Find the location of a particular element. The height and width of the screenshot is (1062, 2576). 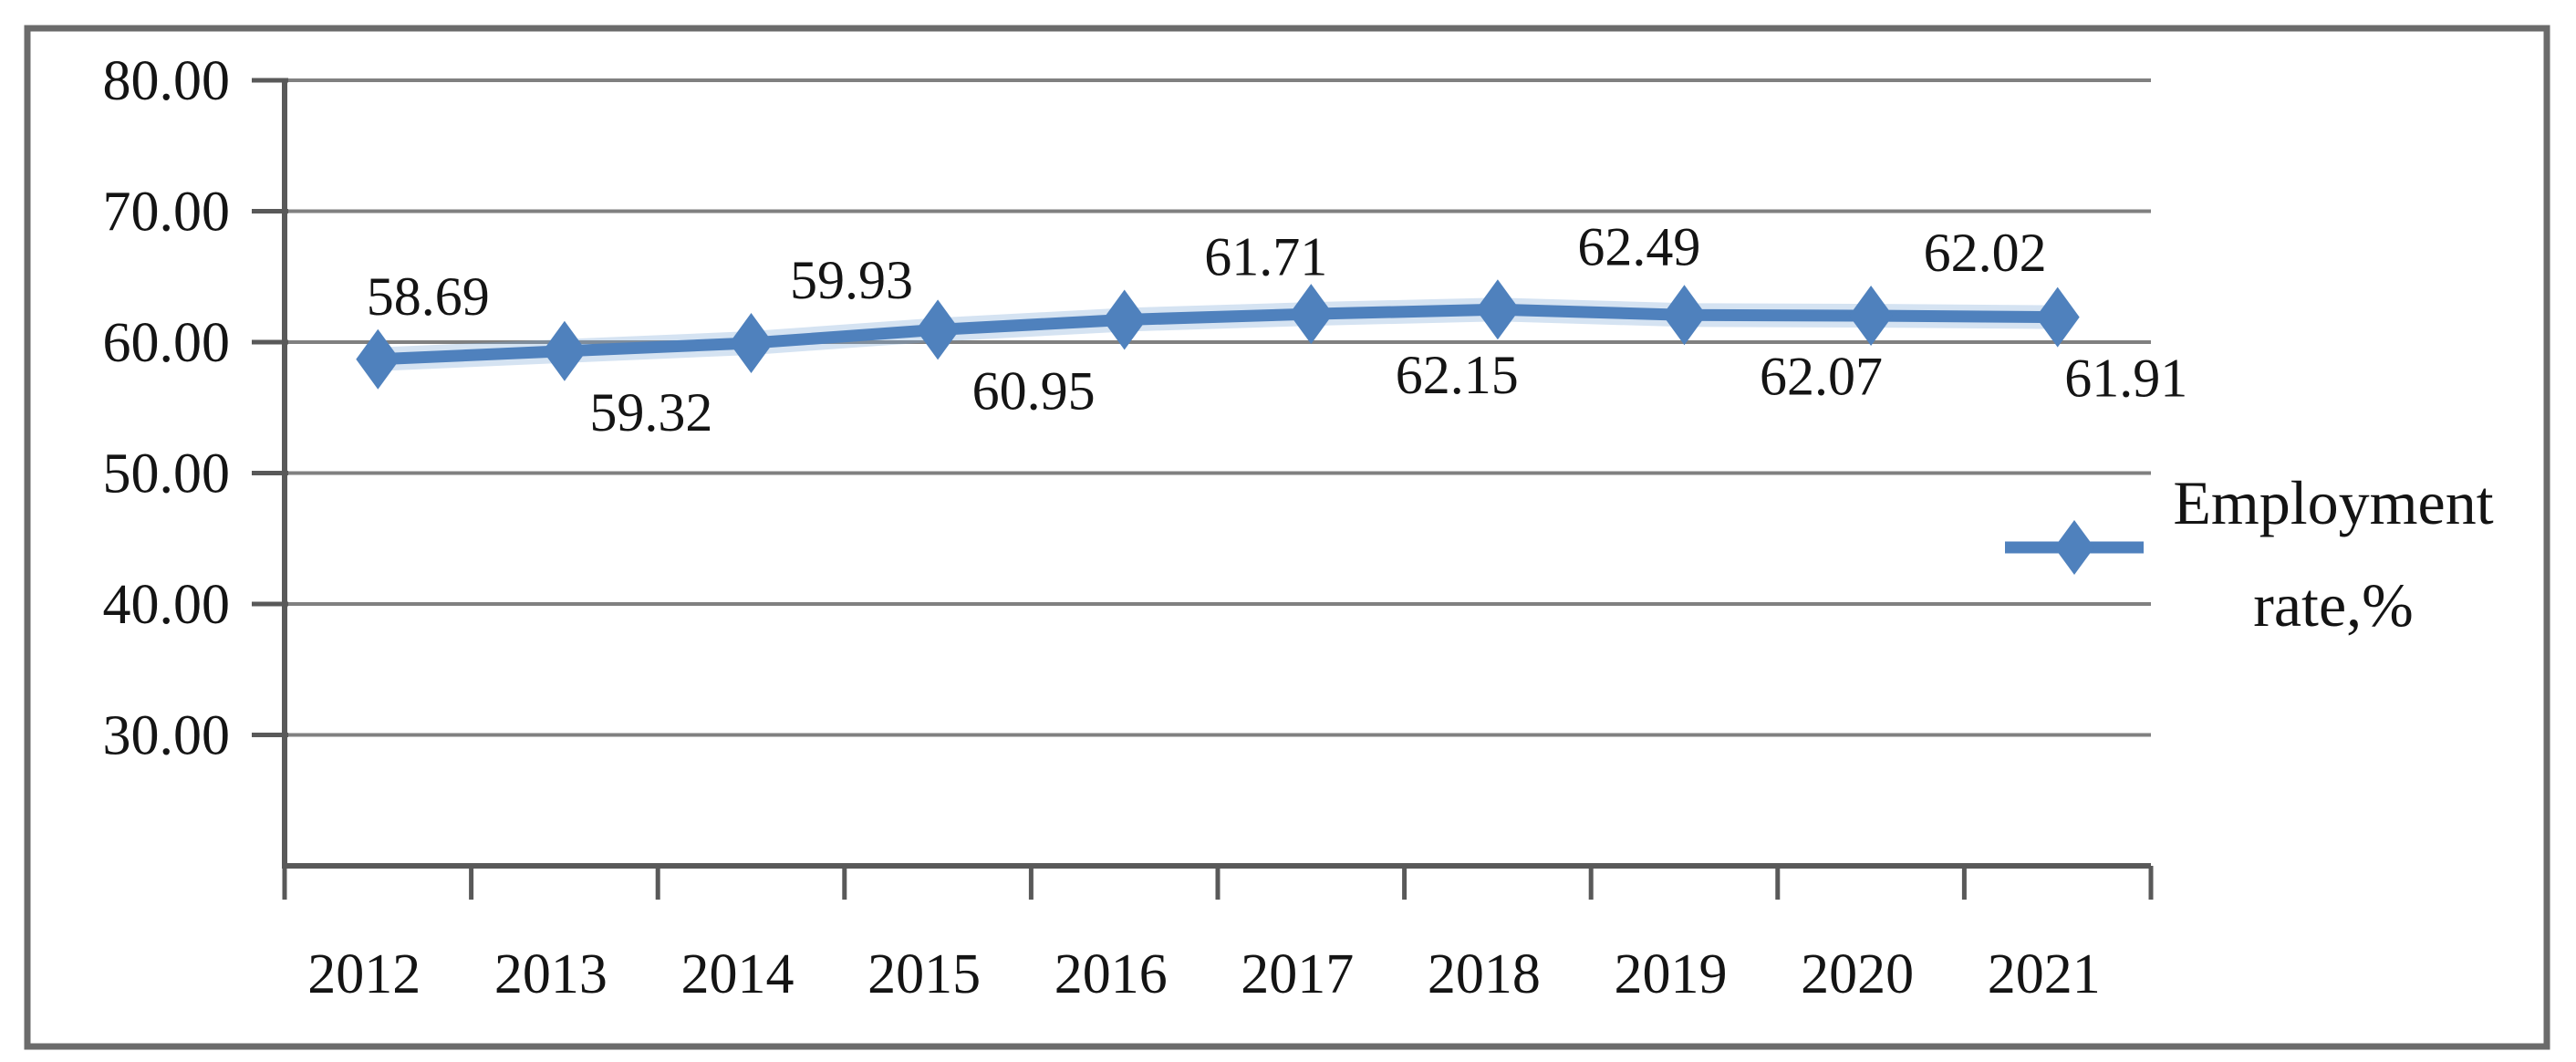

series-line is located at coordinates (1217, 334).